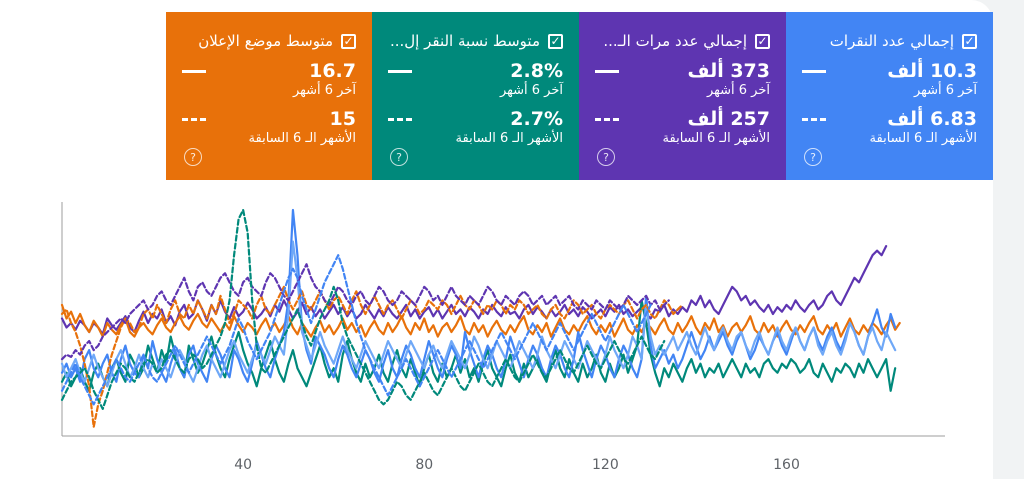  Describe the element at coordinates (891, 41) in the screenshot. I see `card-title: إجمالي عدد النقرات` at that location.